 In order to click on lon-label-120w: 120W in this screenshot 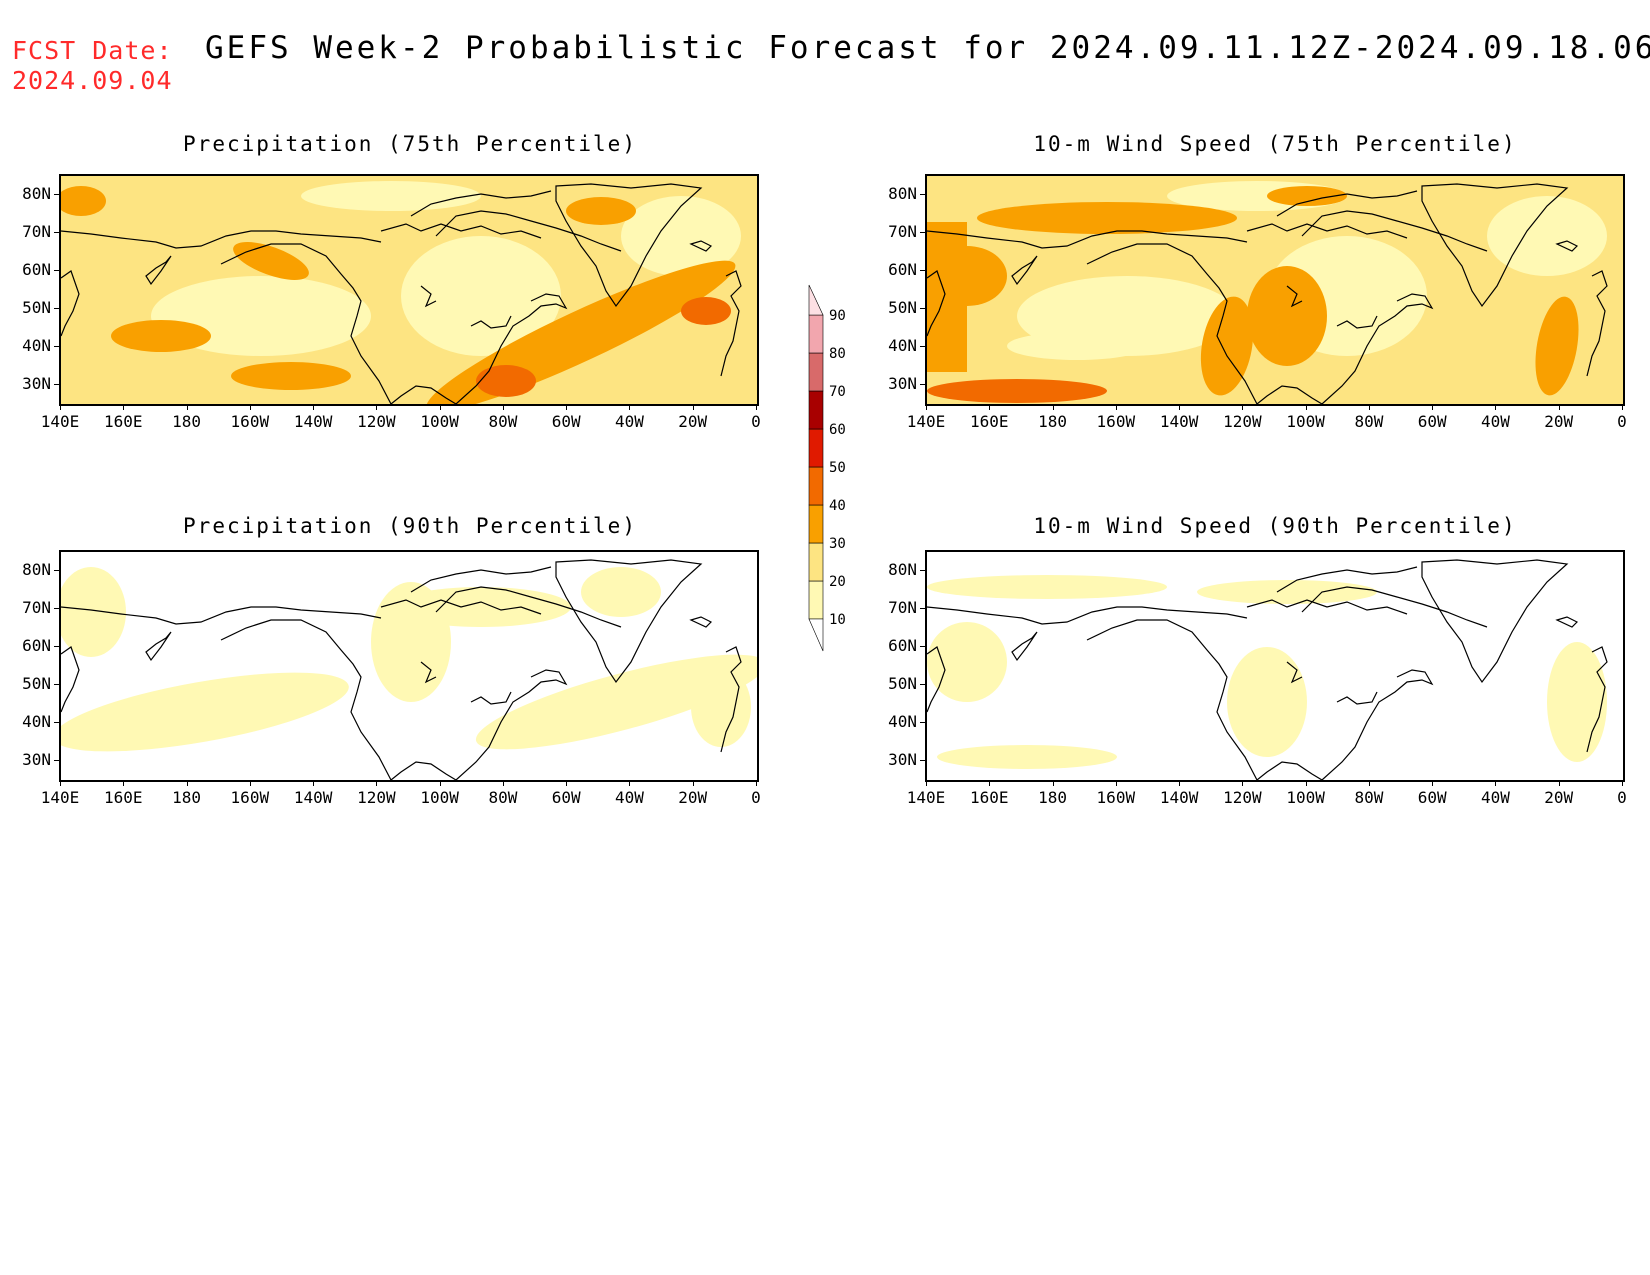, I will do `click(376, 797)`.